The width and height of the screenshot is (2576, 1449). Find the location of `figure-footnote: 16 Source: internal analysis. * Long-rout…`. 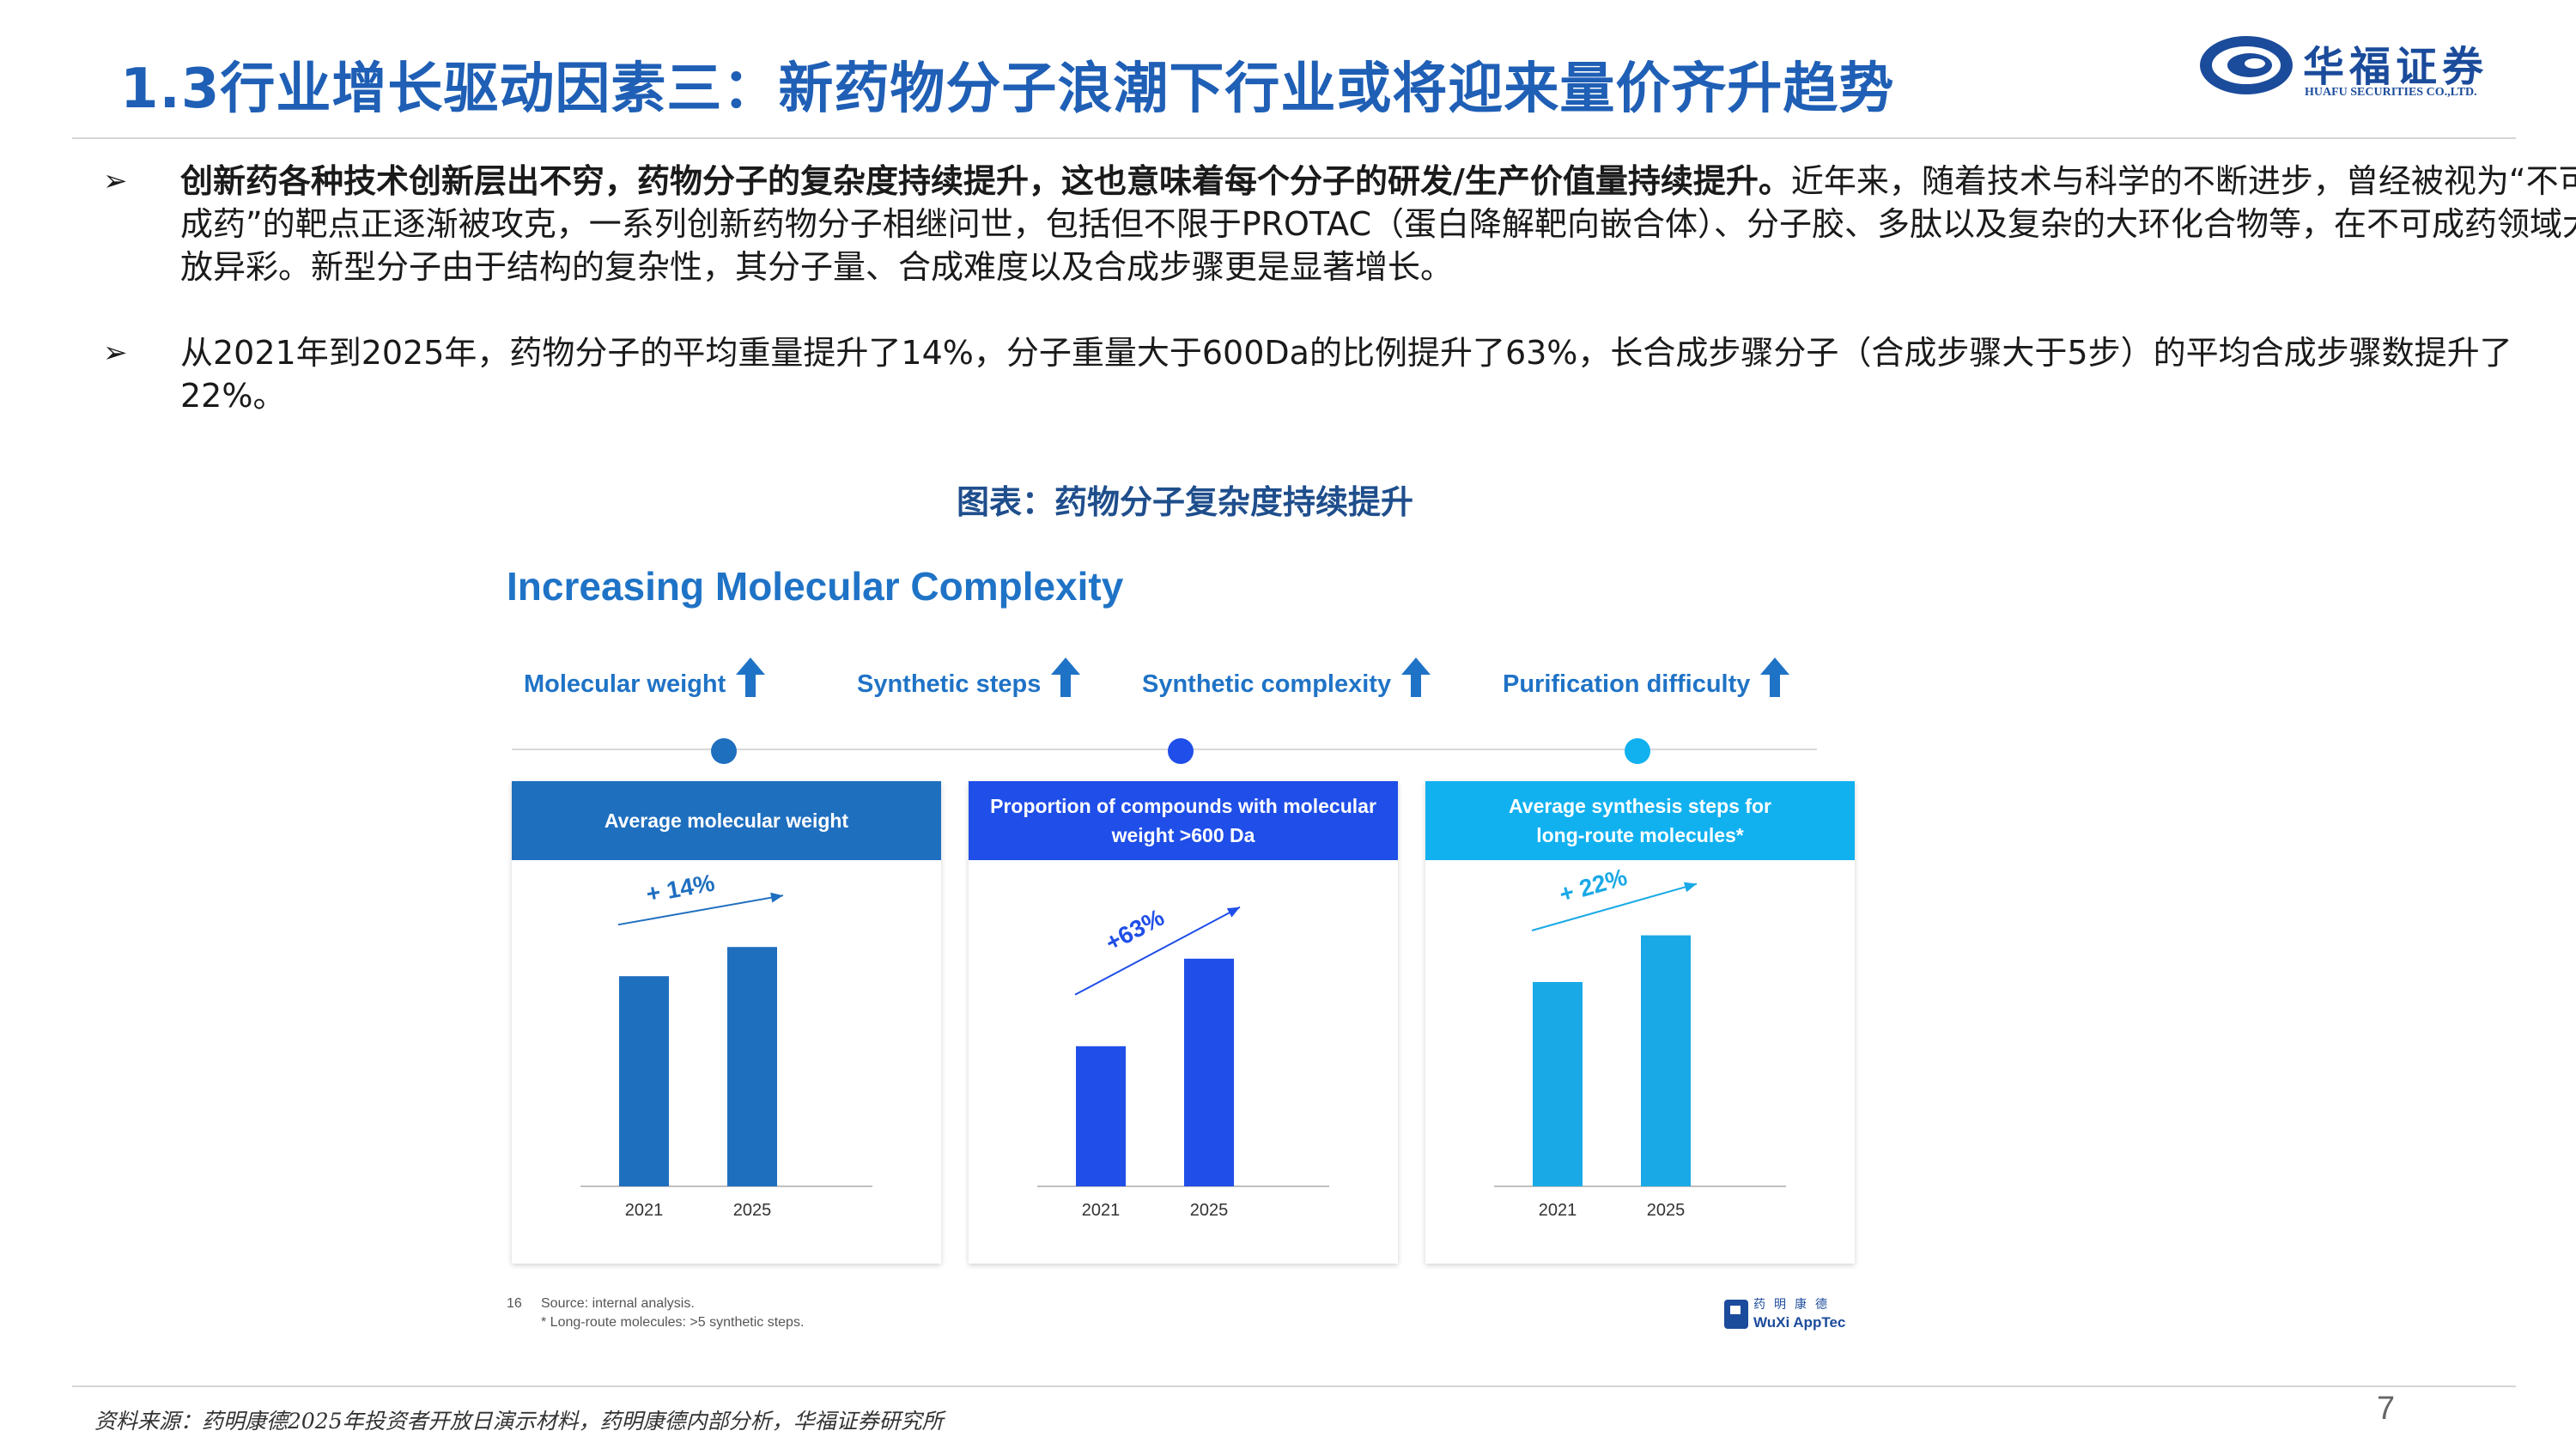

figure-footnote: 16 Source: internal analysis. * Long-rout… is located at coordinates (655, 1313).